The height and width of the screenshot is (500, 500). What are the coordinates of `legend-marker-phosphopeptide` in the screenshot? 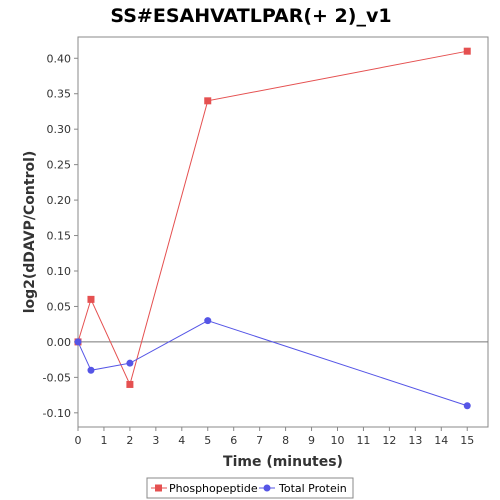 It's located at (158, 488).